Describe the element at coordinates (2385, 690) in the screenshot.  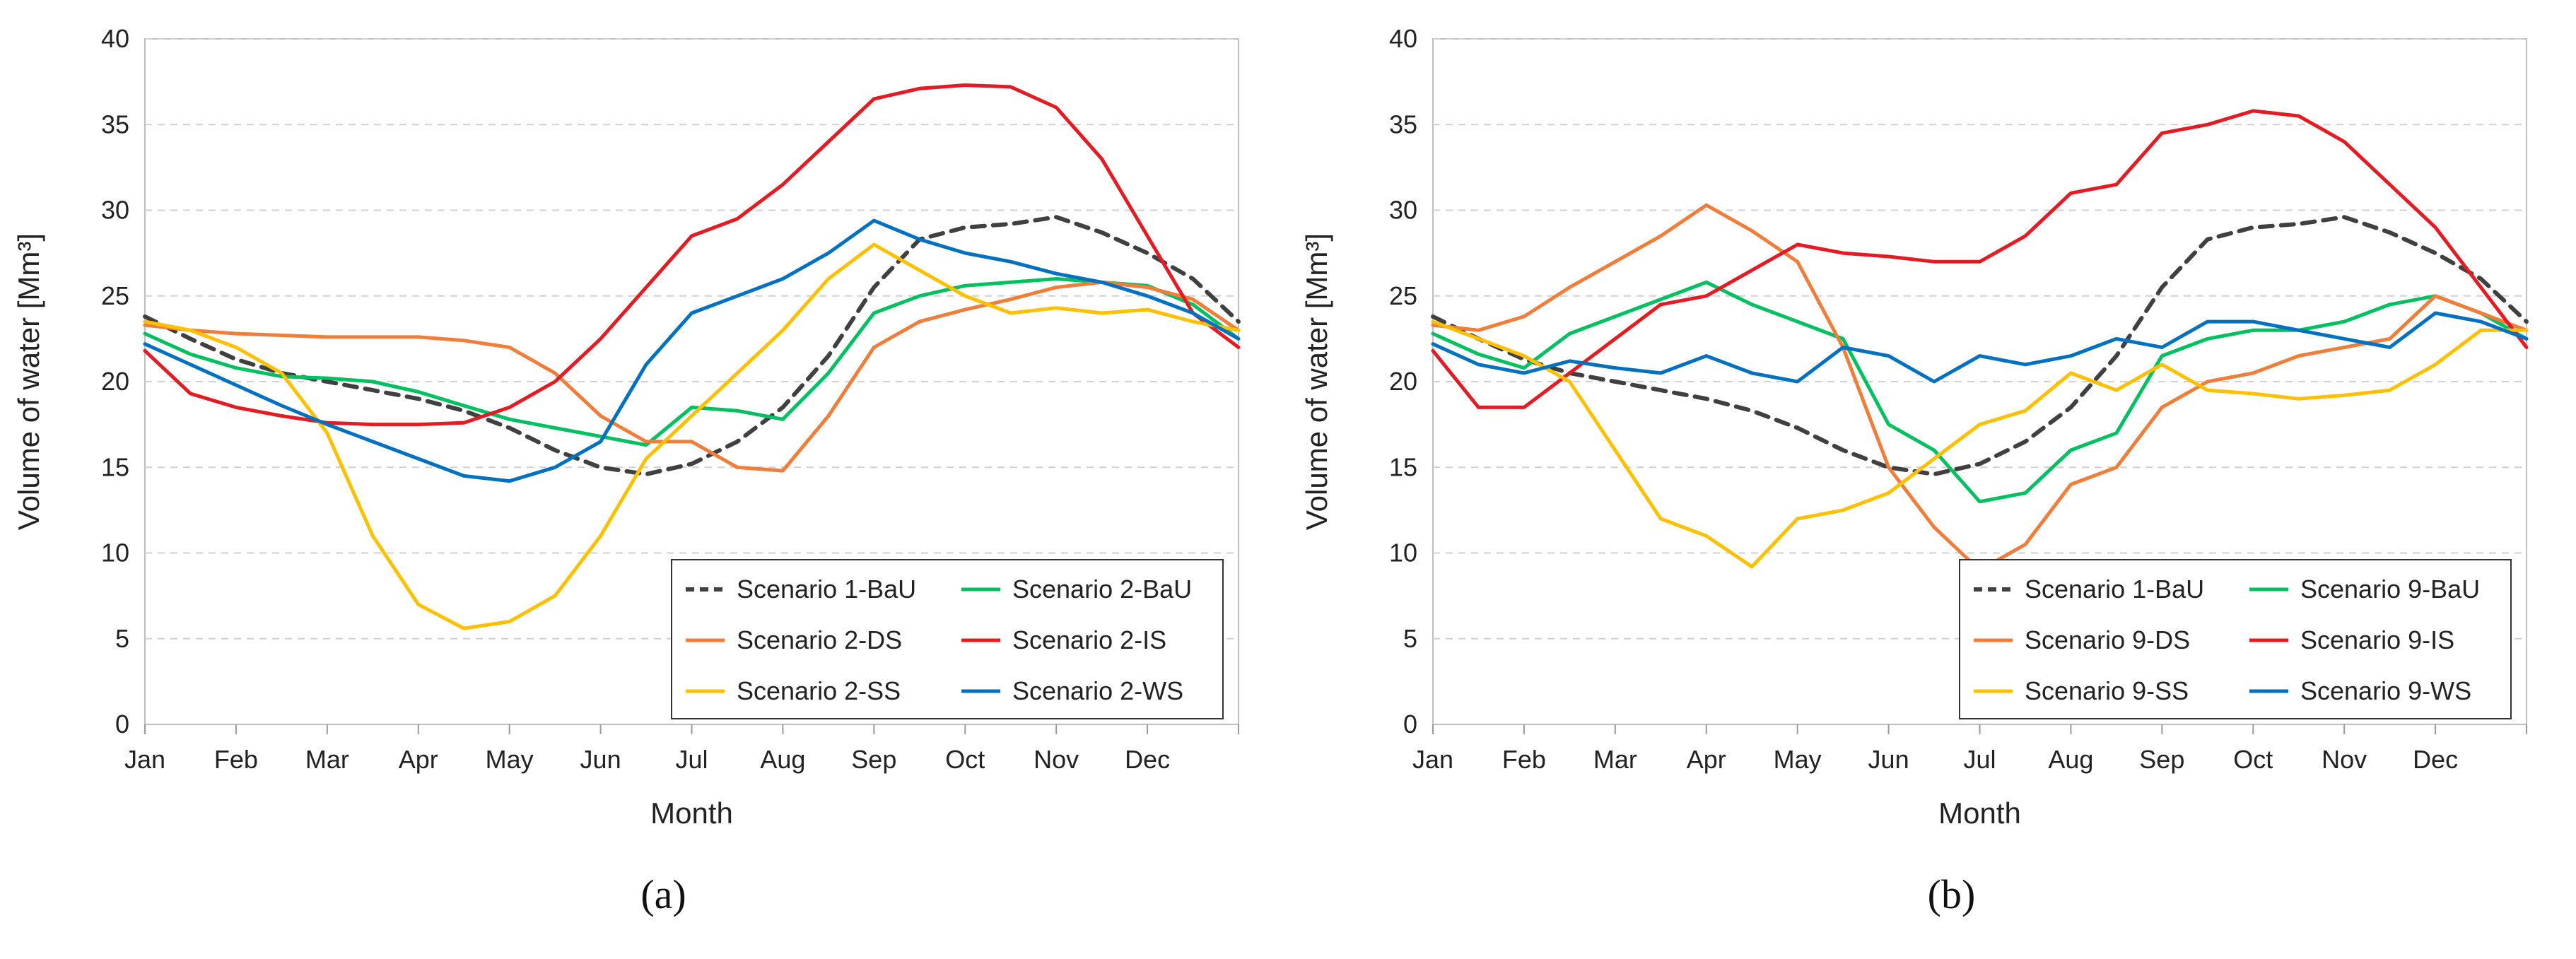
I see `legend-entry-label: Scenario 9-WS` at that location.